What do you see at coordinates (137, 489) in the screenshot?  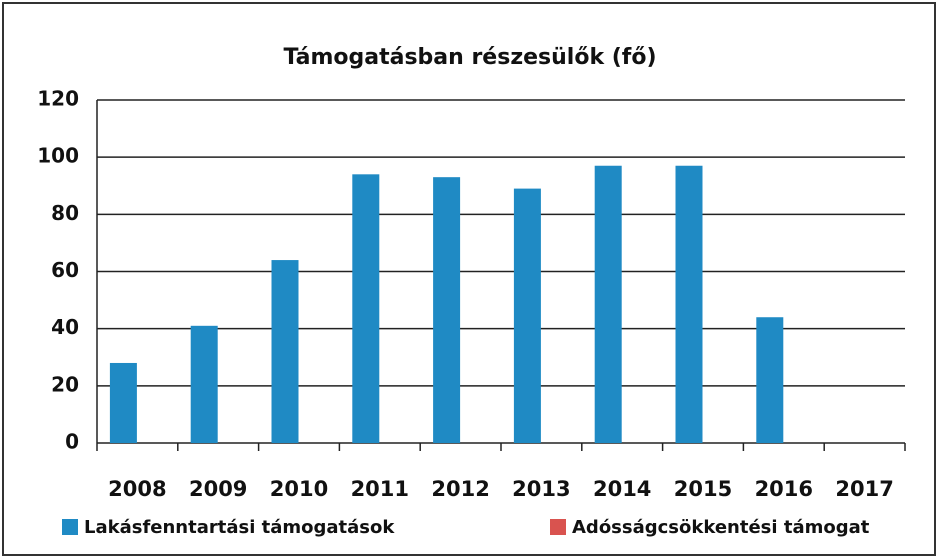 I see `x-tick-label: 2008` at bounding box center [137, 489].